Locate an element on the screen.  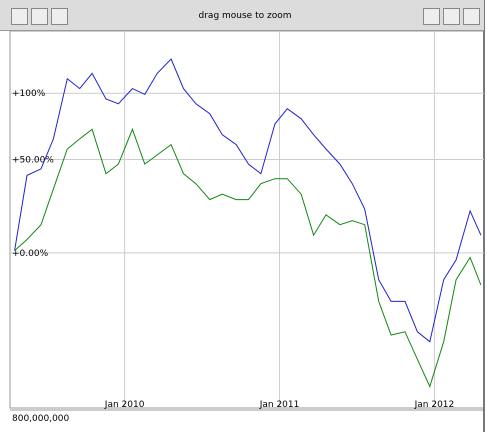
undo-button is located at coordinates (451, 16).